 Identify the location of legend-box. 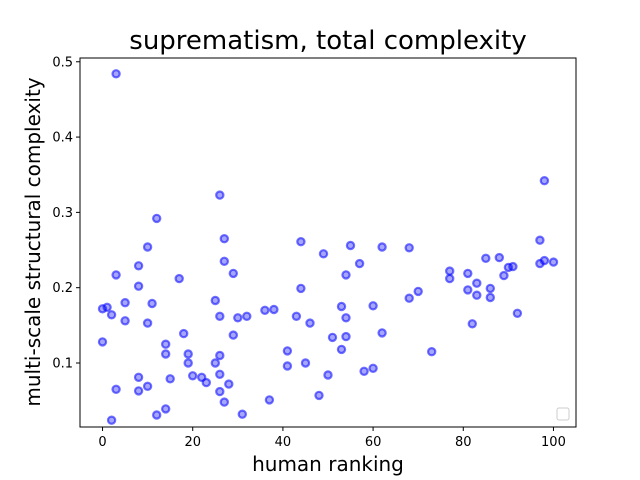
(563, 414).